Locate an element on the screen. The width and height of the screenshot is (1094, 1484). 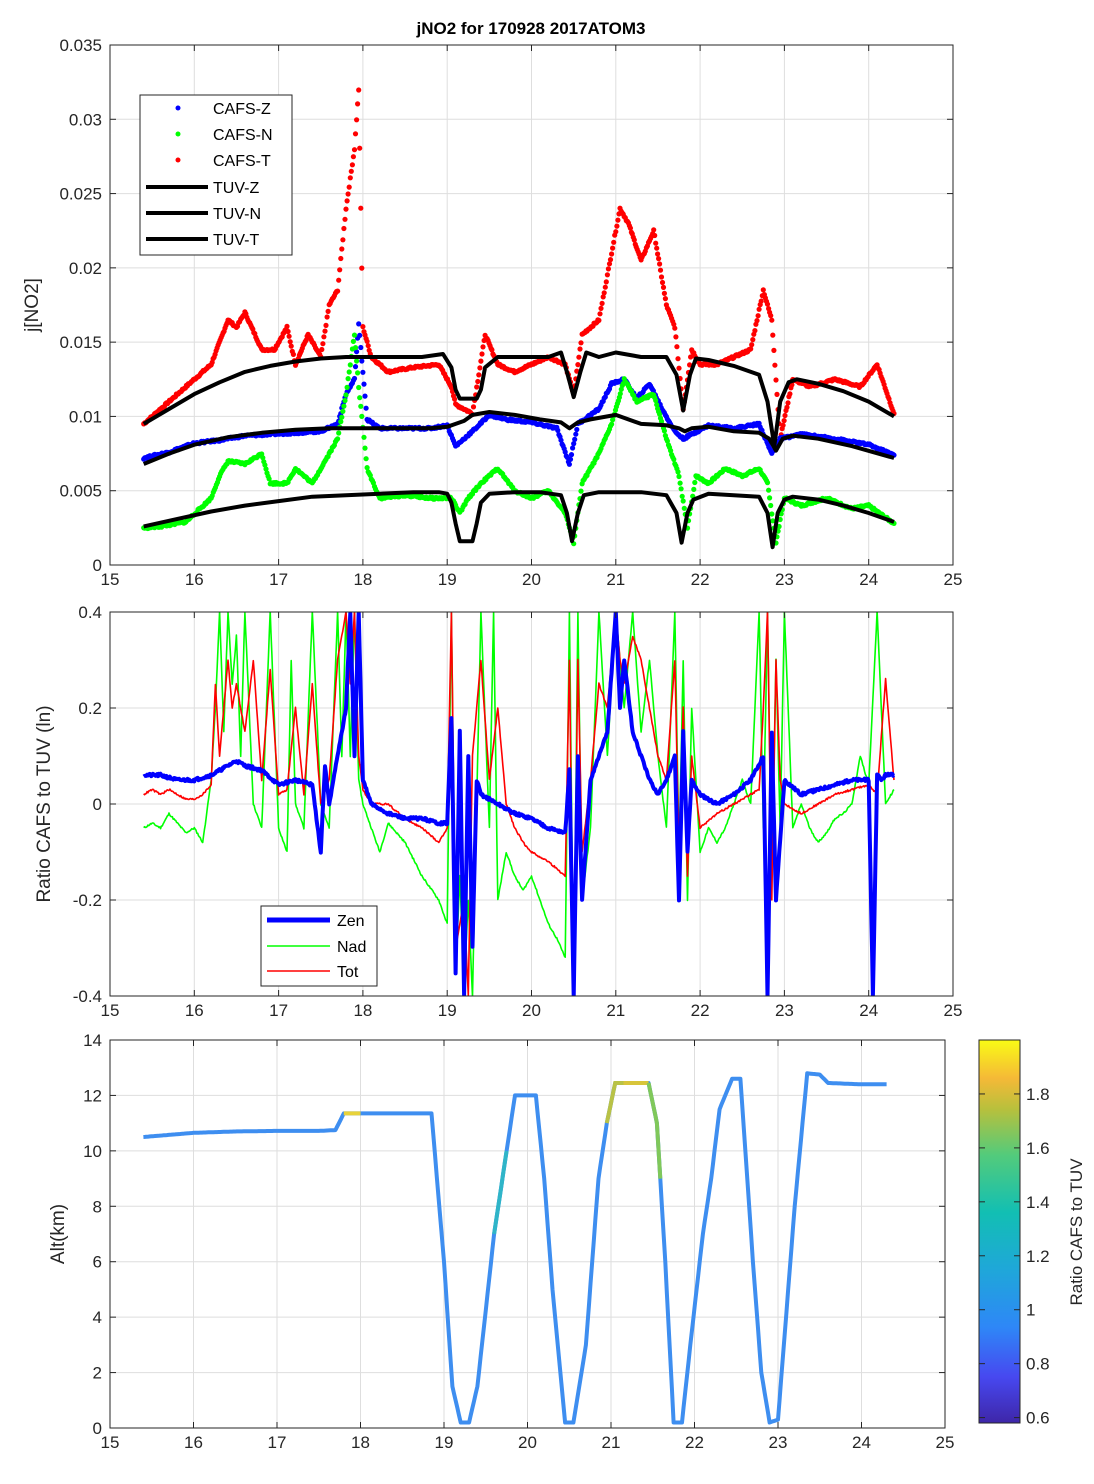
y-tick-label: 0 is located at coordinates (97, 804).